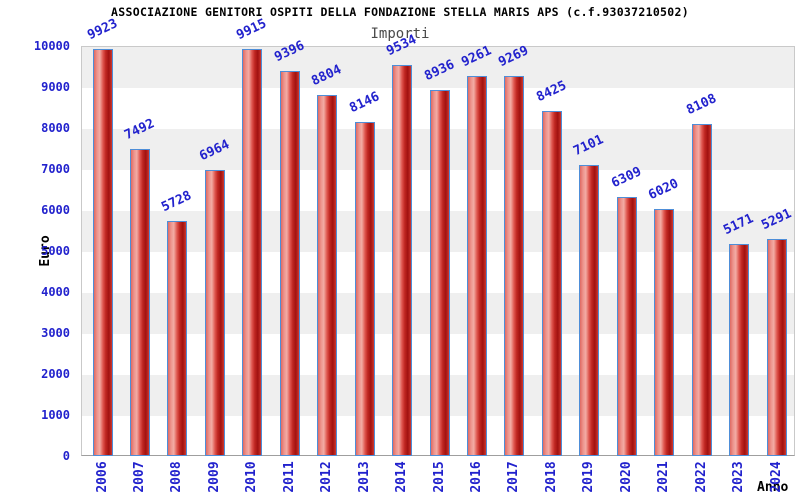 This screenshot has height=500, width=800. What do you see at coordinates (364, 477) in the screenshot?
I see `x-tick-label: 2013` at bounding box center [364, 477].